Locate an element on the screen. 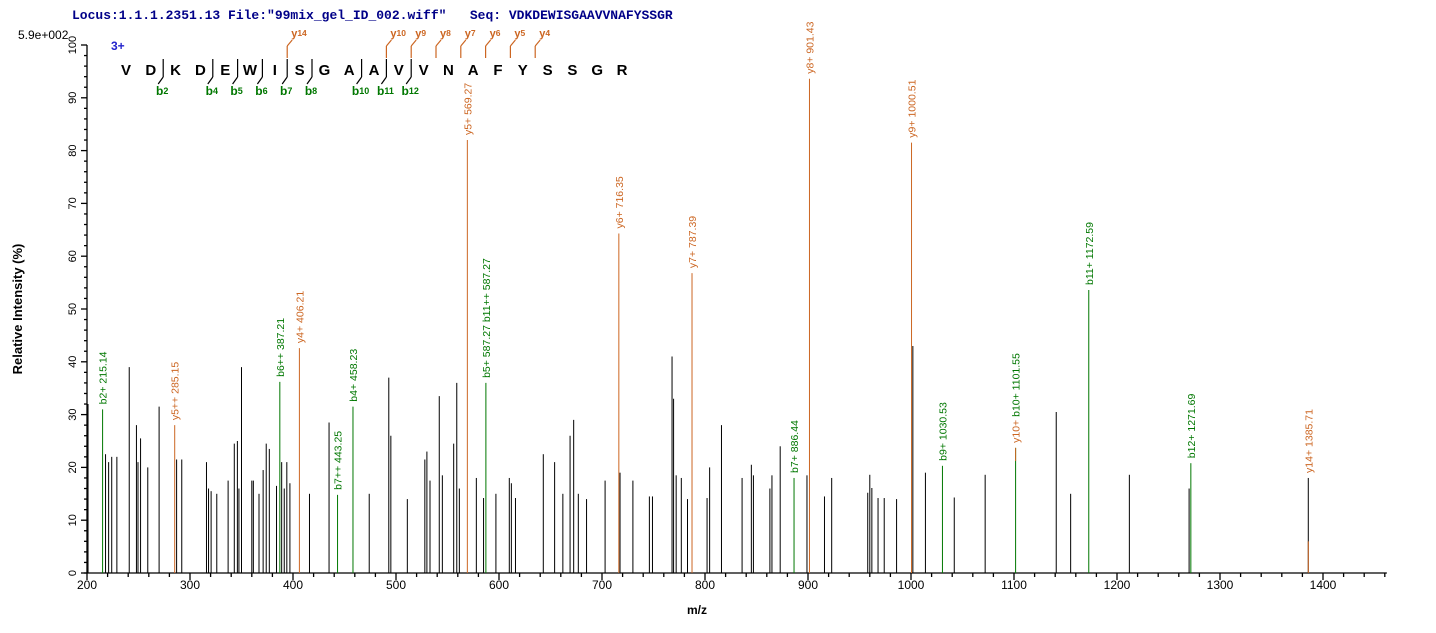  peak-annotation: b11+ 1172.59 is located at coordinates (1090, 253).